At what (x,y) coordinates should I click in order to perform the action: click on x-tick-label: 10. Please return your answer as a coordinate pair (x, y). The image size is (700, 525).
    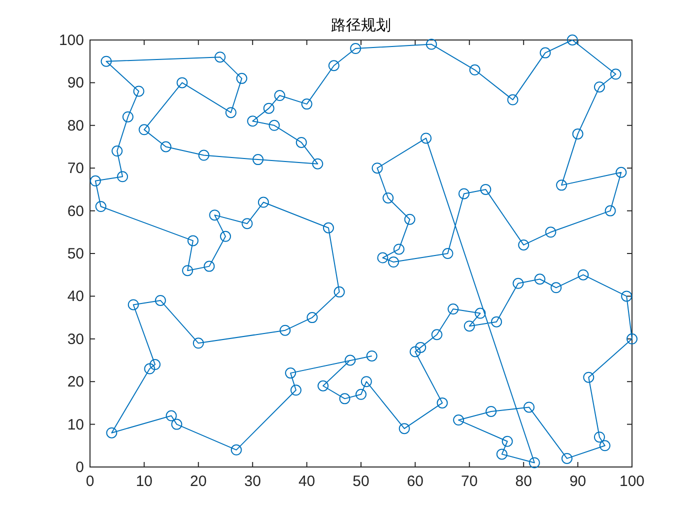
    Looking at the image, I should click on (144, 481).